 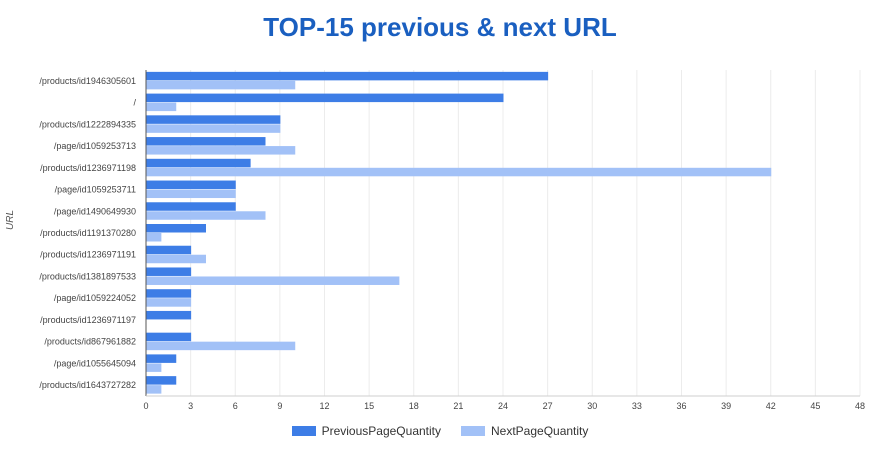 What do you see at coordinates (637, 406) in the screenshot?
I see `x-tick-label: 33` at bounding box center [637, 406].